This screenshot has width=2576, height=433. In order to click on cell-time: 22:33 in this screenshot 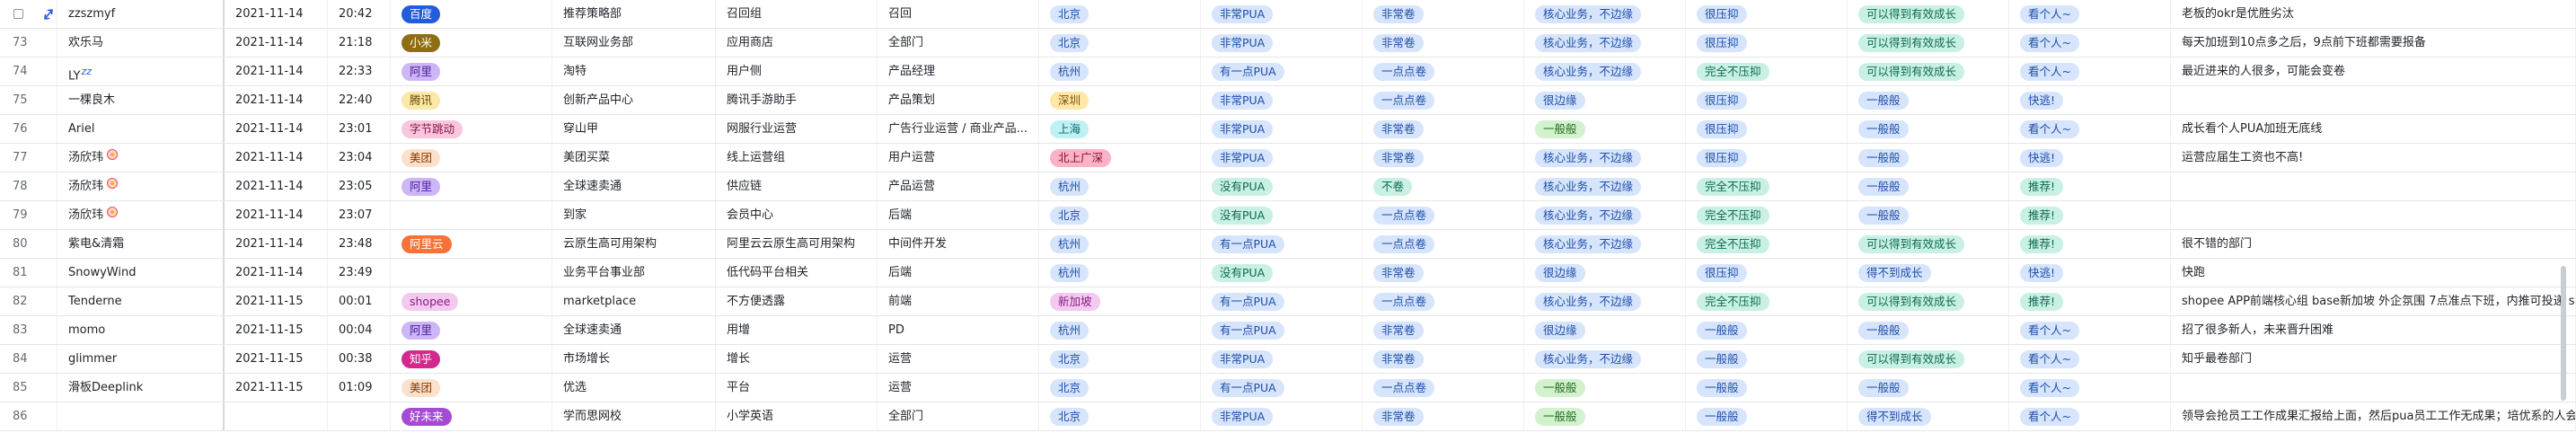, I will do `click(359, 71)`.